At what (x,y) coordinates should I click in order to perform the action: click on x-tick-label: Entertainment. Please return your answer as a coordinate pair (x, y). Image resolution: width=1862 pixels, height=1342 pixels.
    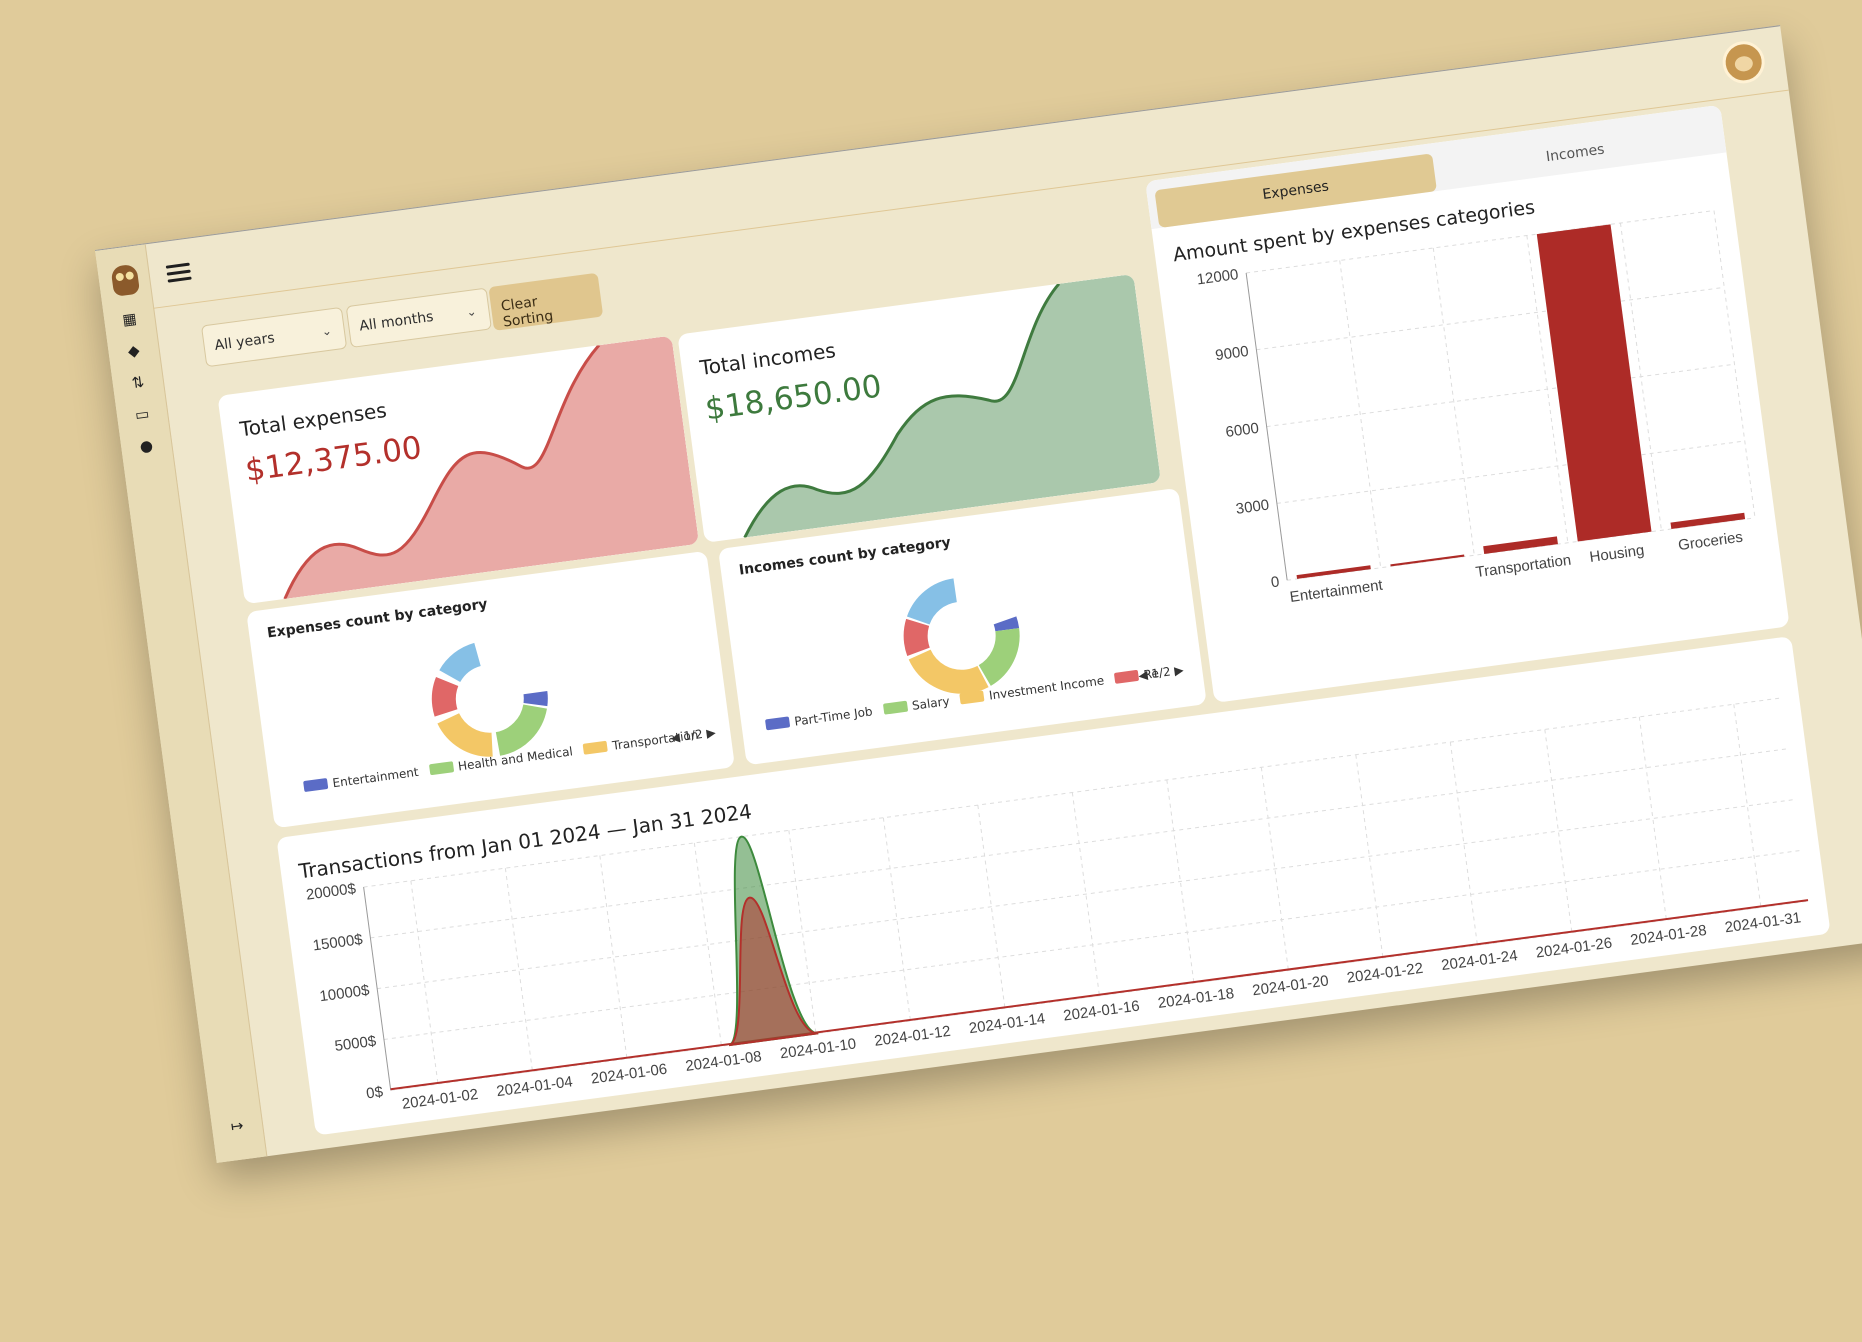
    Looking at the image, I should click on (1337, 591).